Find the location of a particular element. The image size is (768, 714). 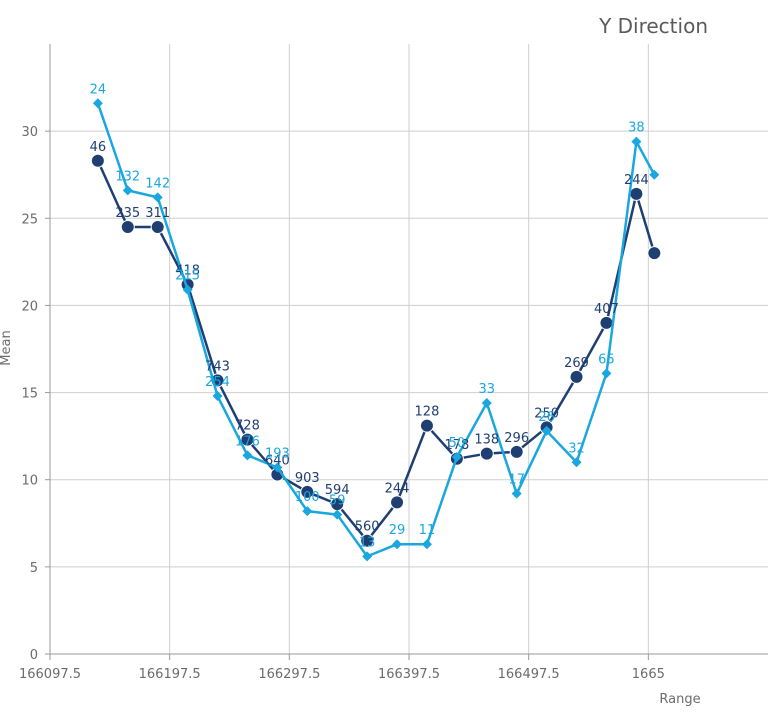

series-2-data-label: 193 is located at coordinates (277, 454).